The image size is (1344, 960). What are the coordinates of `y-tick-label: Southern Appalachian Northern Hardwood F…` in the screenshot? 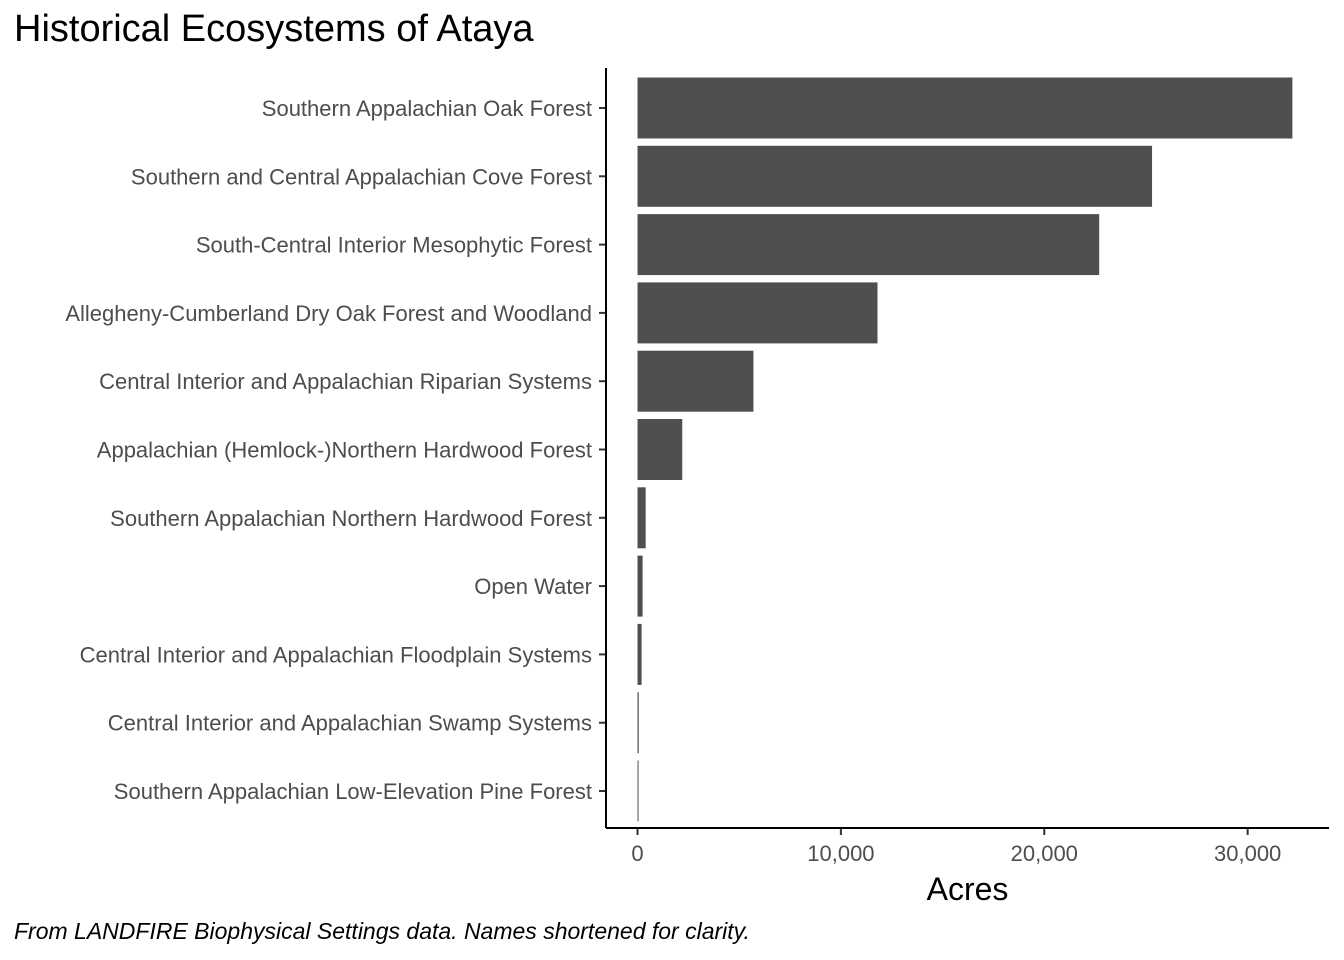 It's located at (351, 518).